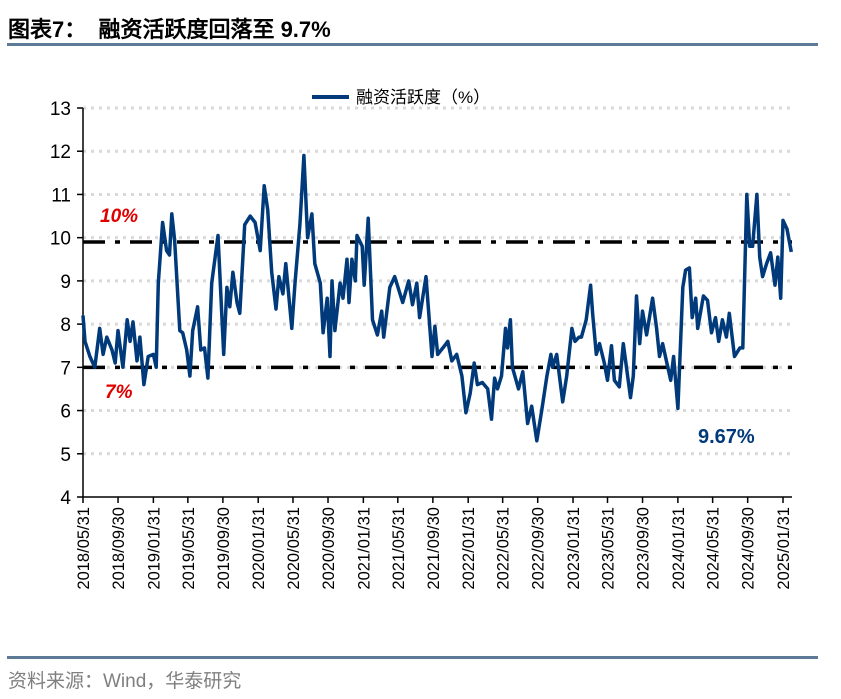 The height and width of the screenshot is (699, 841). I want to click on x-tick-label: 2021/09/30, so click(434, 548).